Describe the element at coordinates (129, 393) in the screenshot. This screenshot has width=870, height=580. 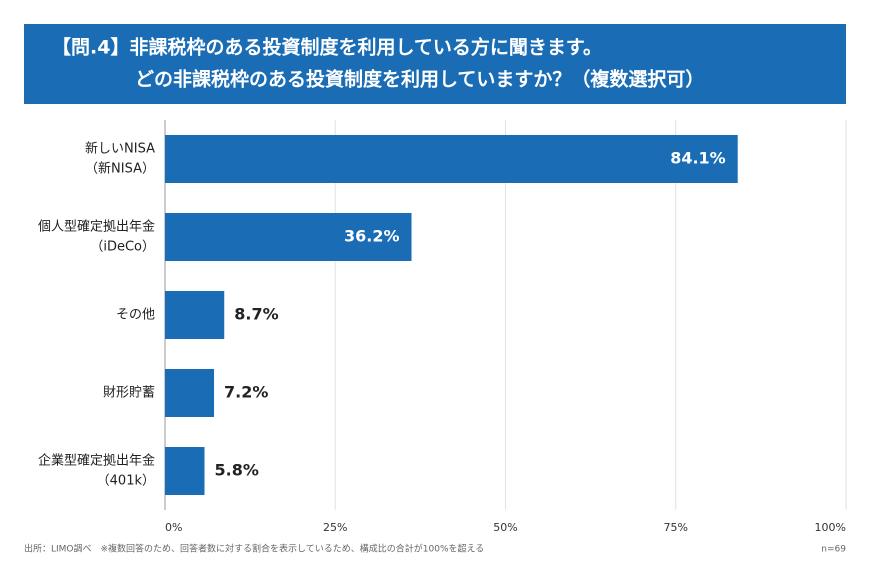
I see `y-tick-label: 財形貯蓄` at that location.